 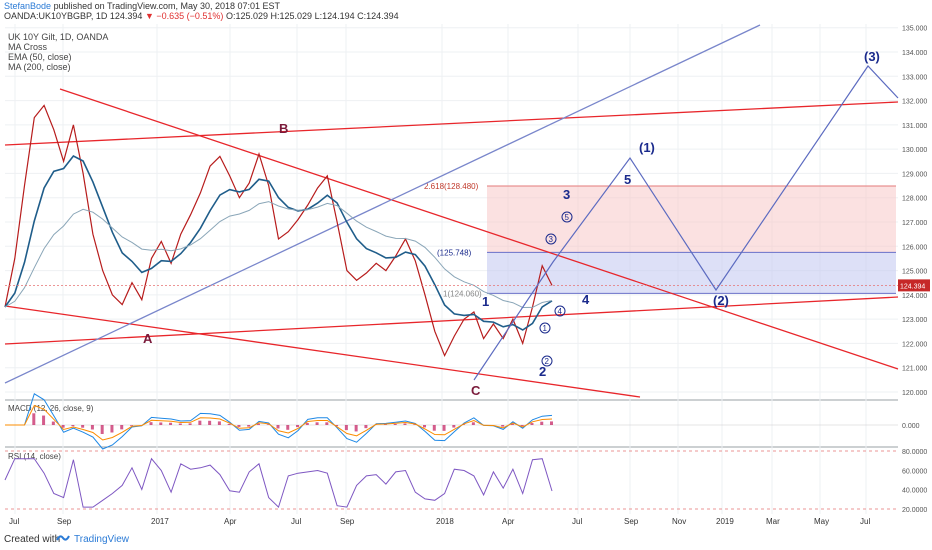 What do you see at coordinates (322, 351) in the screenshot?
I see `trendline-descending-bottom` at bounding box center [322, 351].